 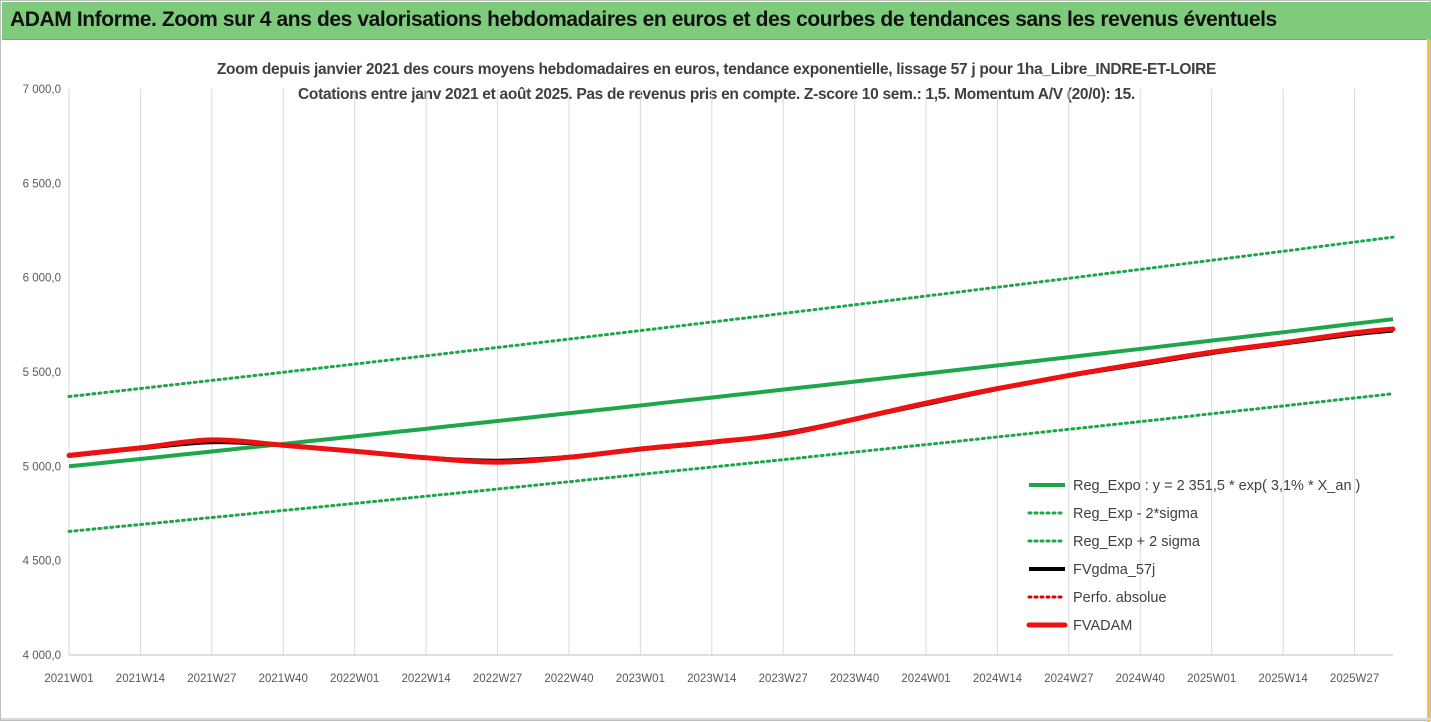 I want to click on x-tick-label: 2024W27, so click(x=1068, y=679).